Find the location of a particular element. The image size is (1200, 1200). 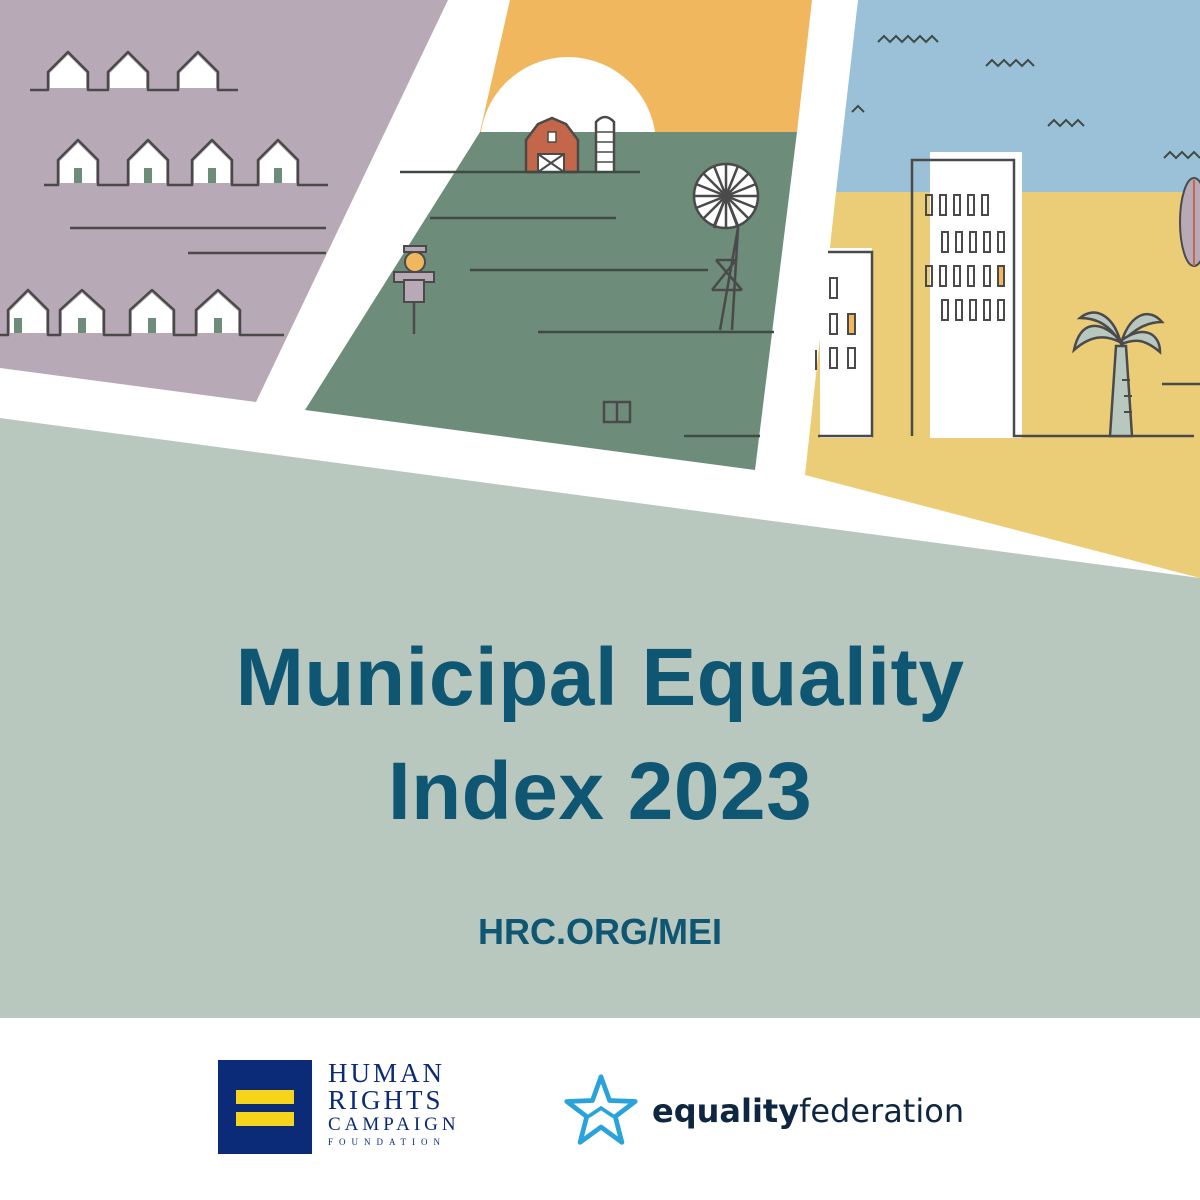

hrc-line-2: RIGHTS is located at coordinates (386, 1100).